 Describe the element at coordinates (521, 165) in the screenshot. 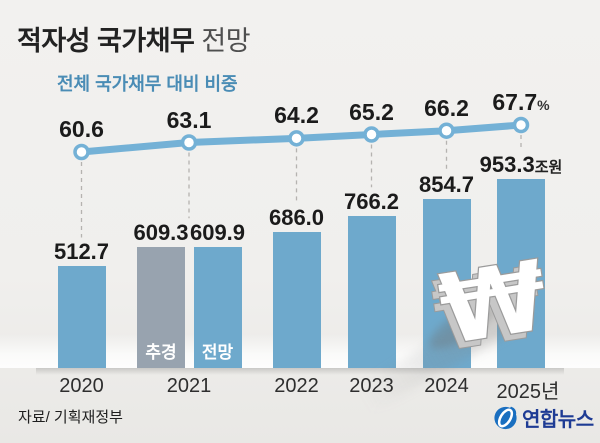

I see `bar-value-label: 953.3조원` at that location.